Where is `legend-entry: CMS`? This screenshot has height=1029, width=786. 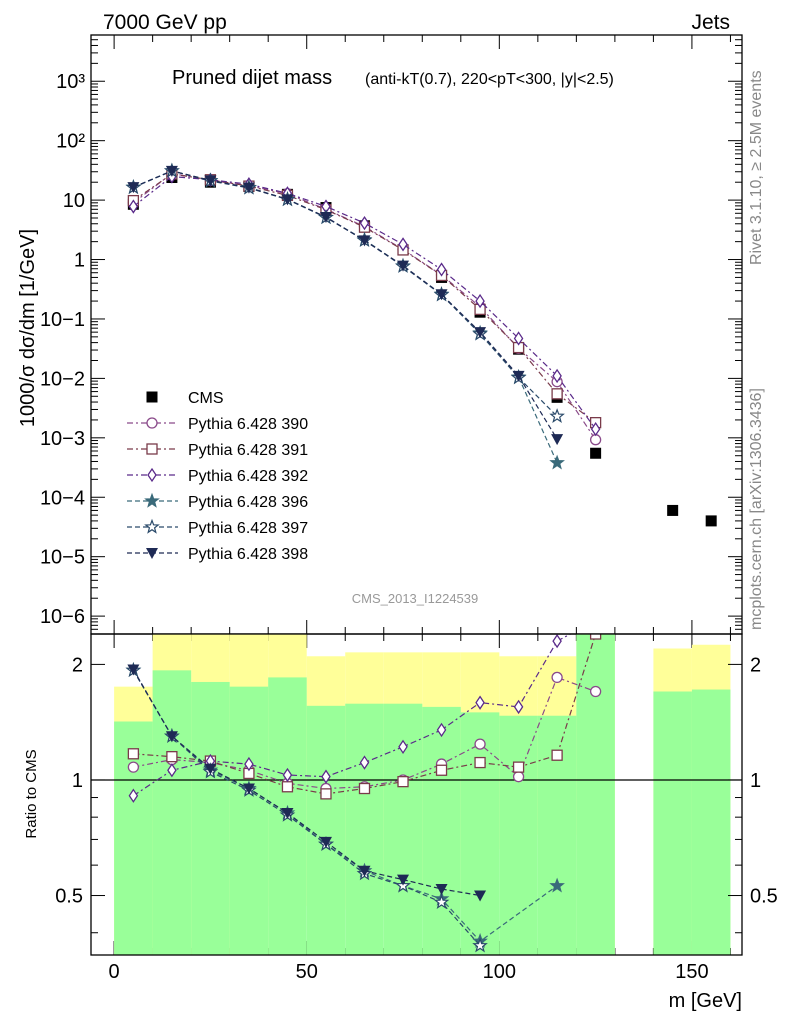
legend-entry: CMS is located at coordinates (185, 398).